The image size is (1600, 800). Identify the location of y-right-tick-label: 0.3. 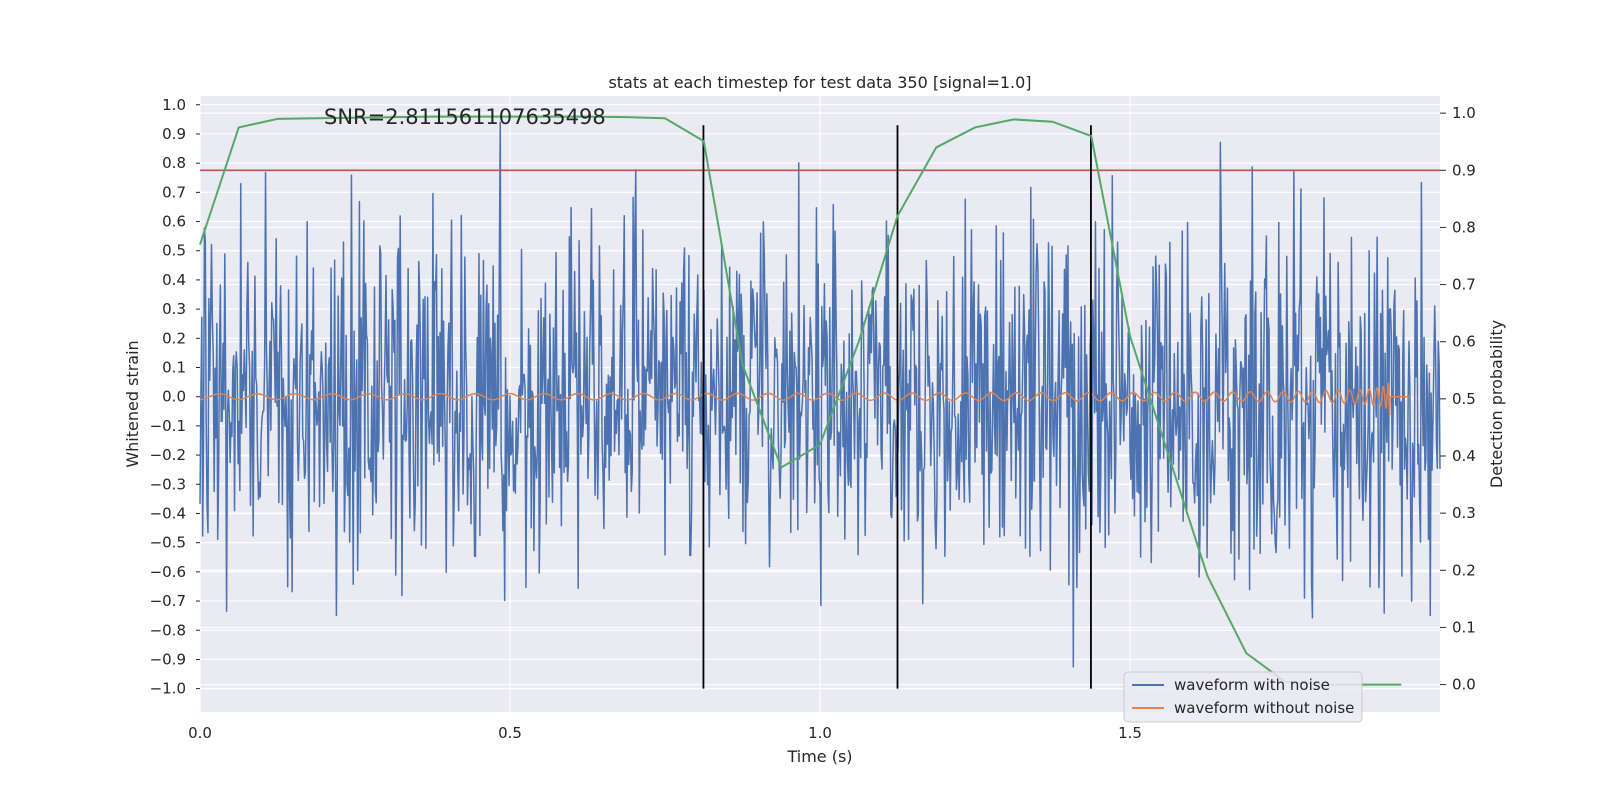
(1464, 513).